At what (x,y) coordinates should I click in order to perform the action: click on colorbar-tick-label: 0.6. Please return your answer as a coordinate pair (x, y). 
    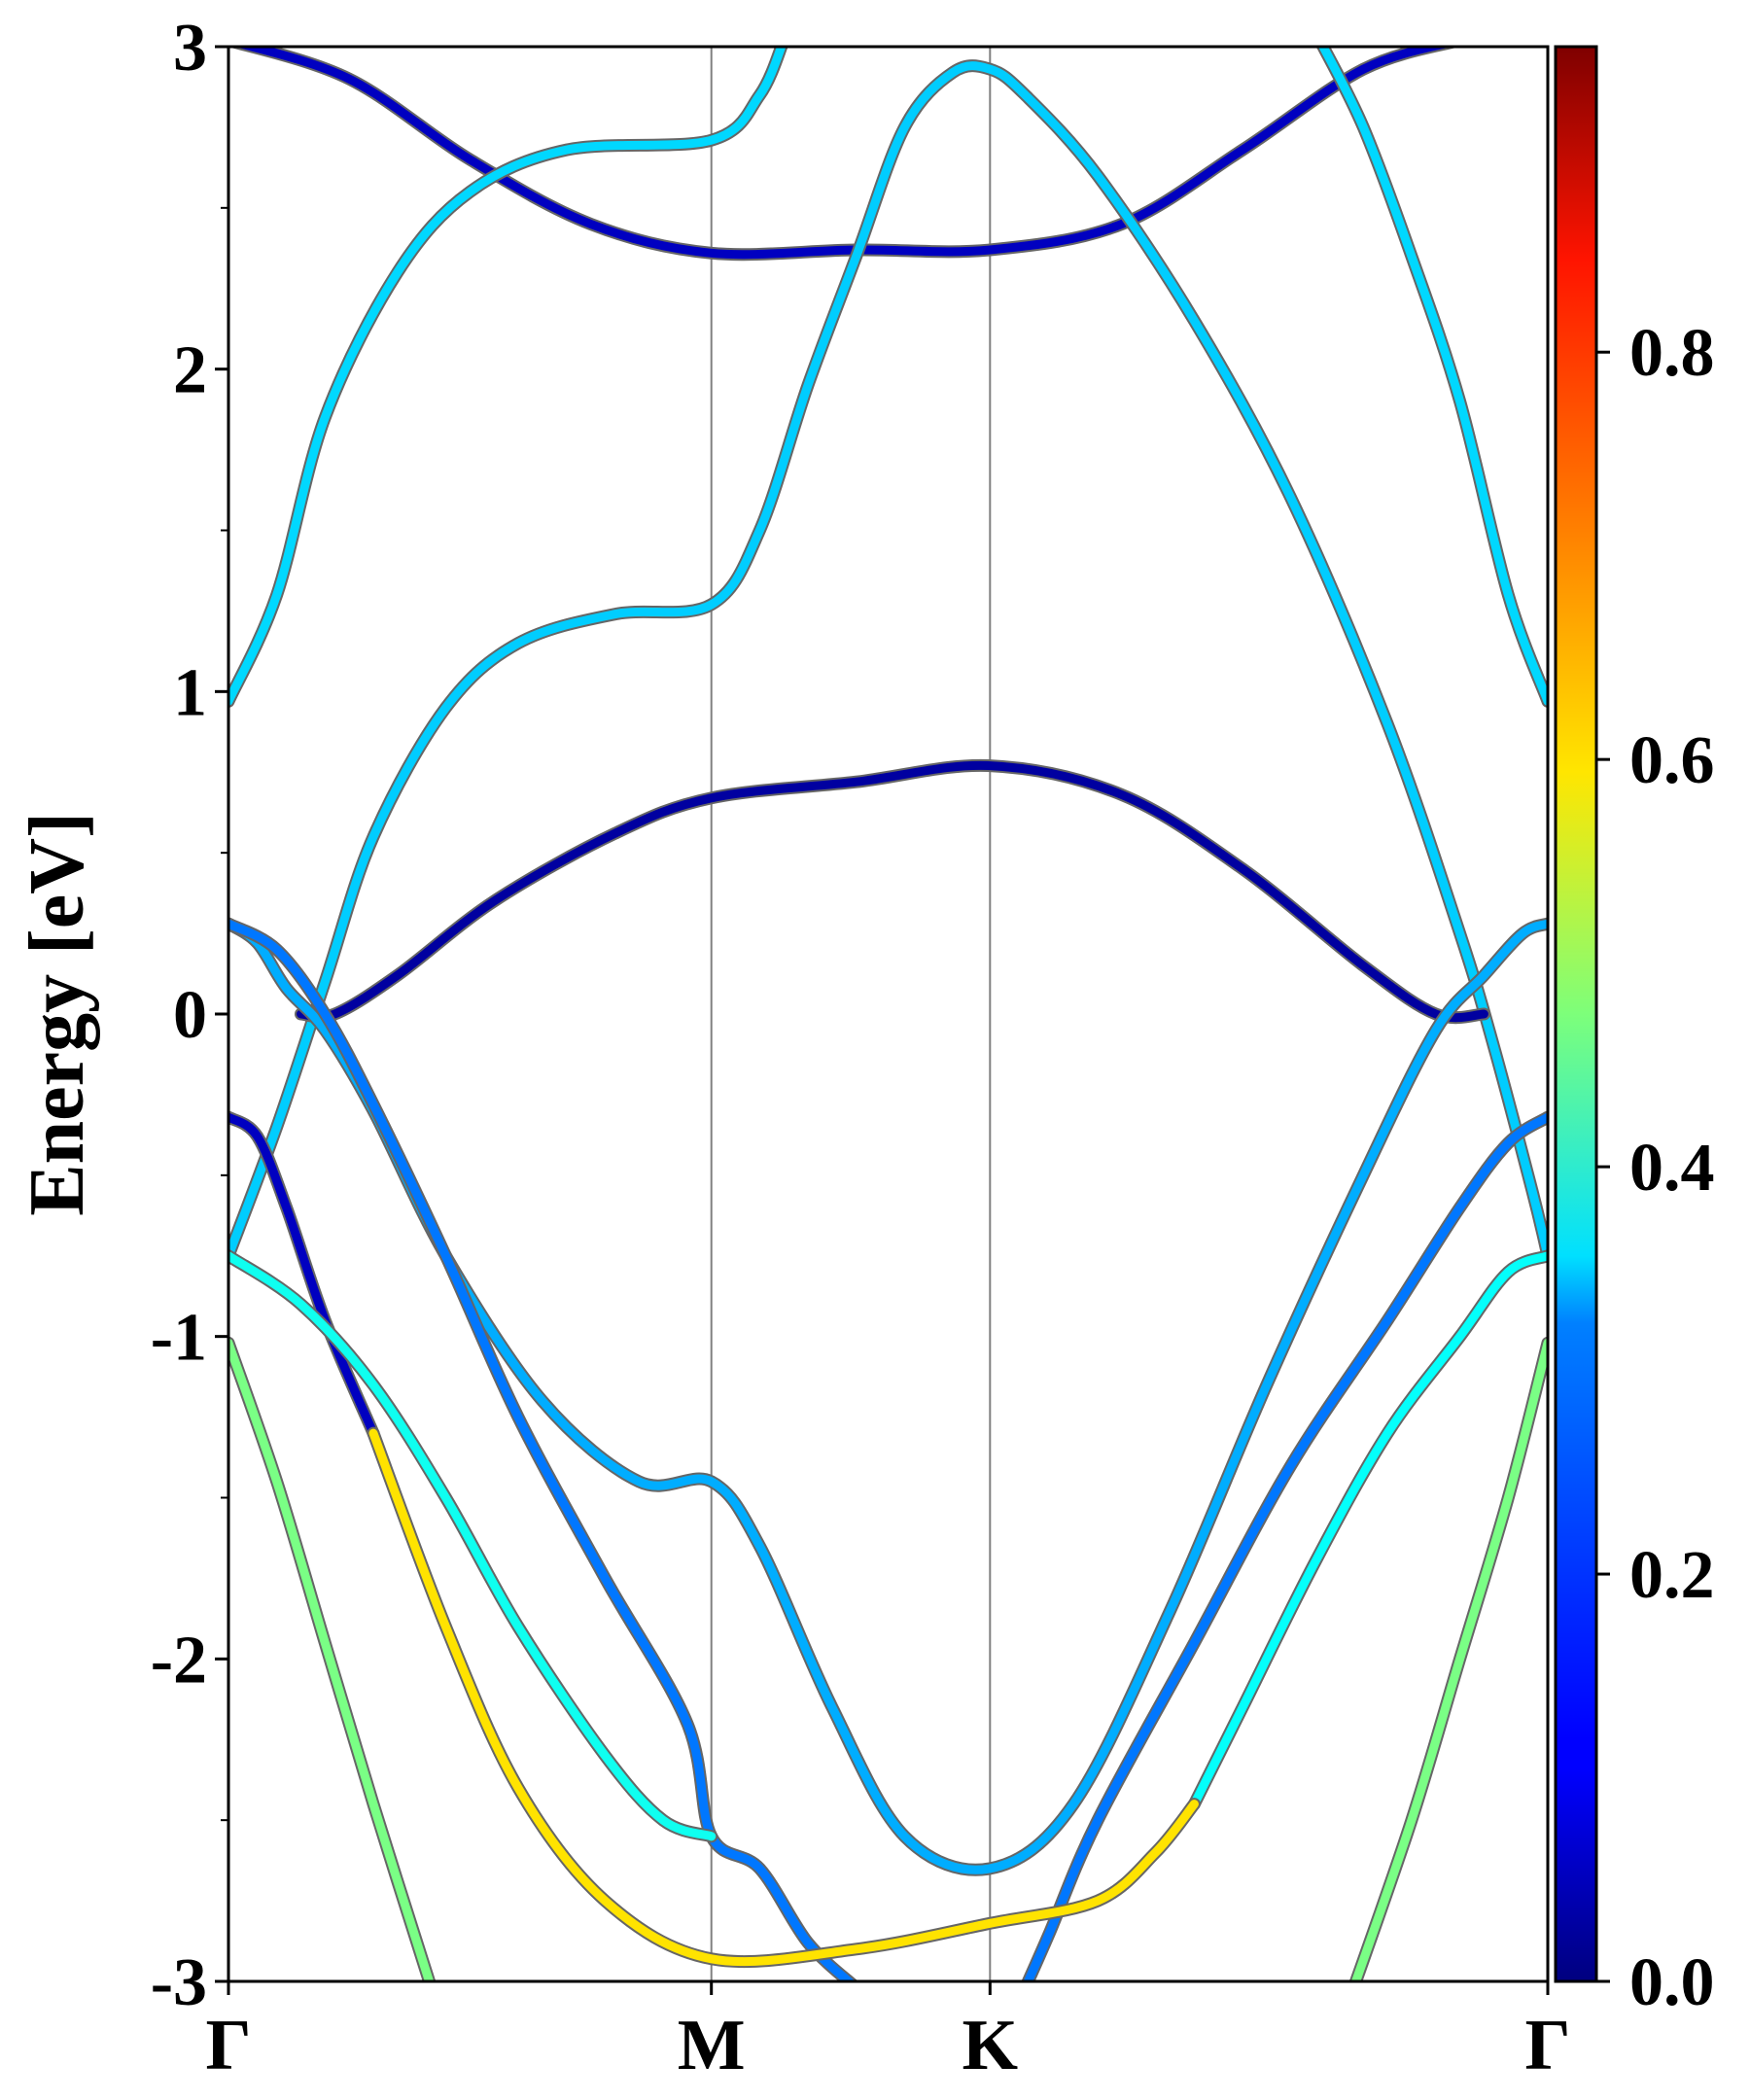
    Looking at the image, I should click on (1672, 760).